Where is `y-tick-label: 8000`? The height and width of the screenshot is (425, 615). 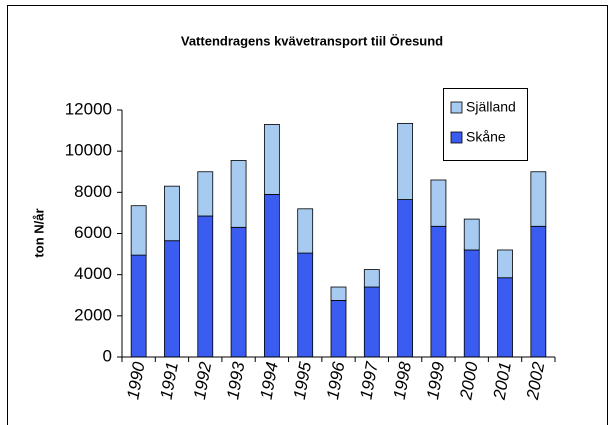
y-tick-label: 8000 is located at coordinates (93, 191).